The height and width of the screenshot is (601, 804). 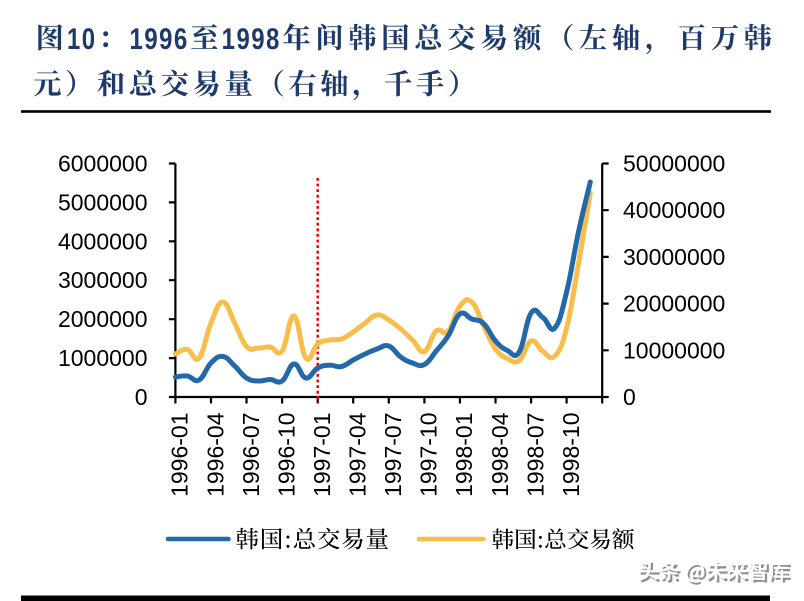 What do you see at coordinates (674, 164) in the screenshot?
I see `svg-text: 50000000` at bounding box center [674, 164].